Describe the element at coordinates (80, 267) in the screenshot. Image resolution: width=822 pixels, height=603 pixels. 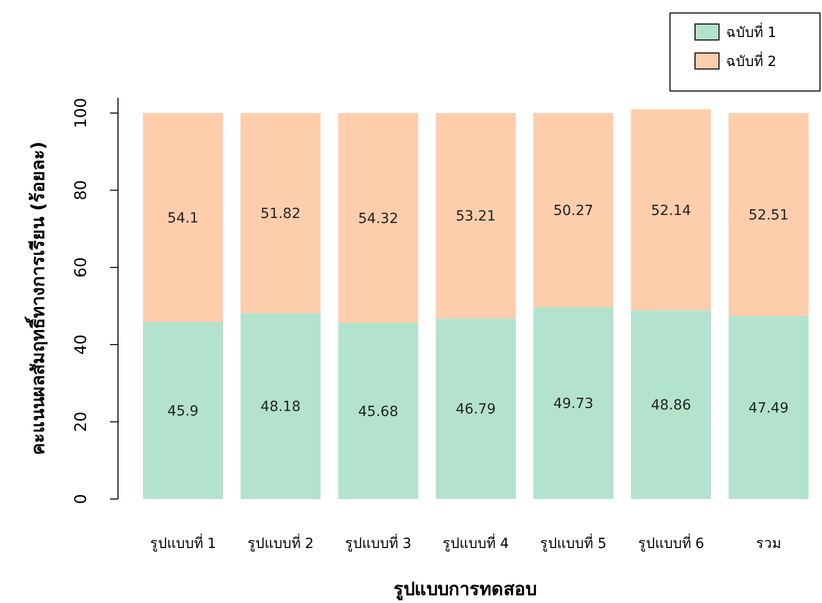
I see `y-tick-label: 60` at that location.